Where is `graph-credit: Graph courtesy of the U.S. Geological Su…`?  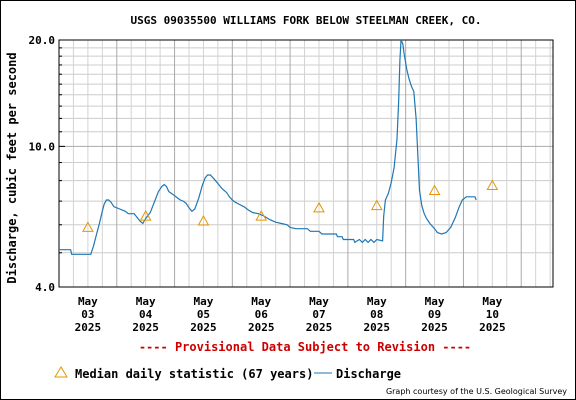
graph-credit: Graph courtesy of the U.S. Geological Su… is located at coordinates (476, 391).